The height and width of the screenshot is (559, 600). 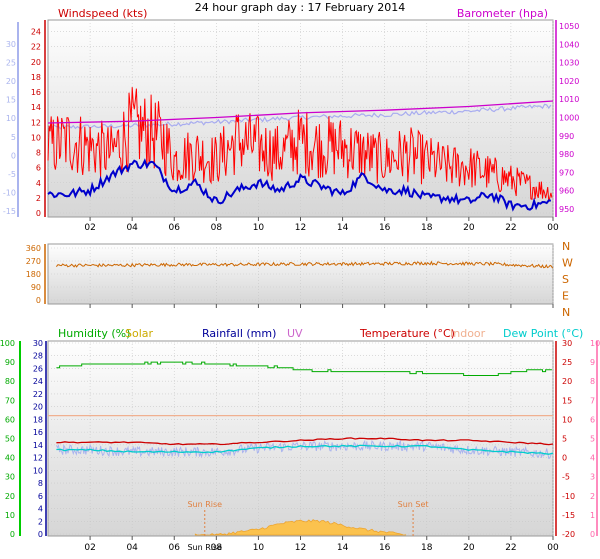 What do you see at coordinates (13, 137) in the screenshot?
I see `temp-tick: 5` at bounding box center [13, 137].